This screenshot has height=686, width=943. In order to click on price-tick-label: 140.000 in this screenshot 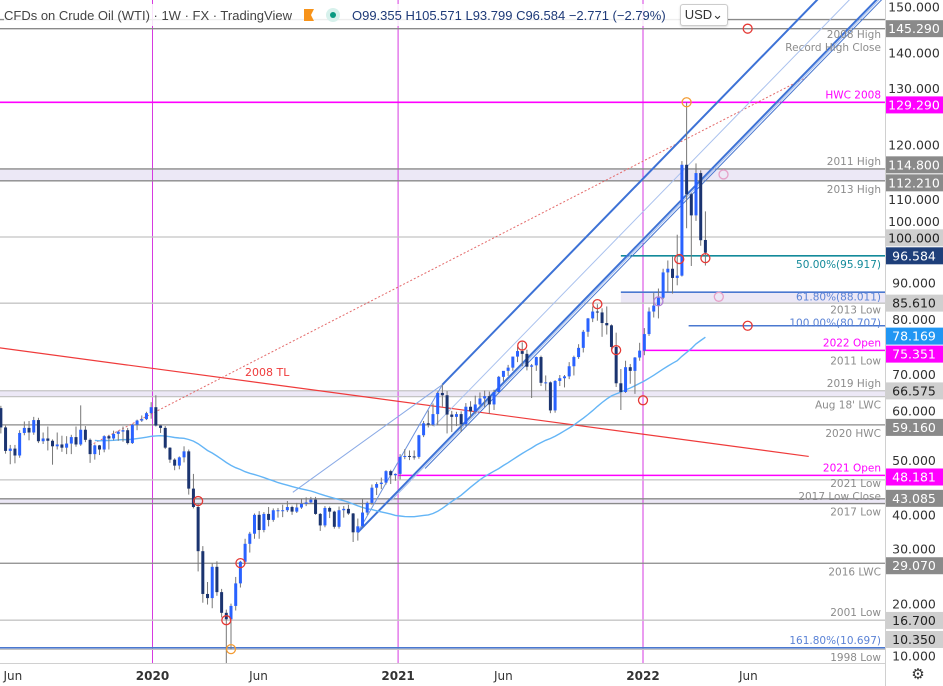, I will do `click(914, 53)`.